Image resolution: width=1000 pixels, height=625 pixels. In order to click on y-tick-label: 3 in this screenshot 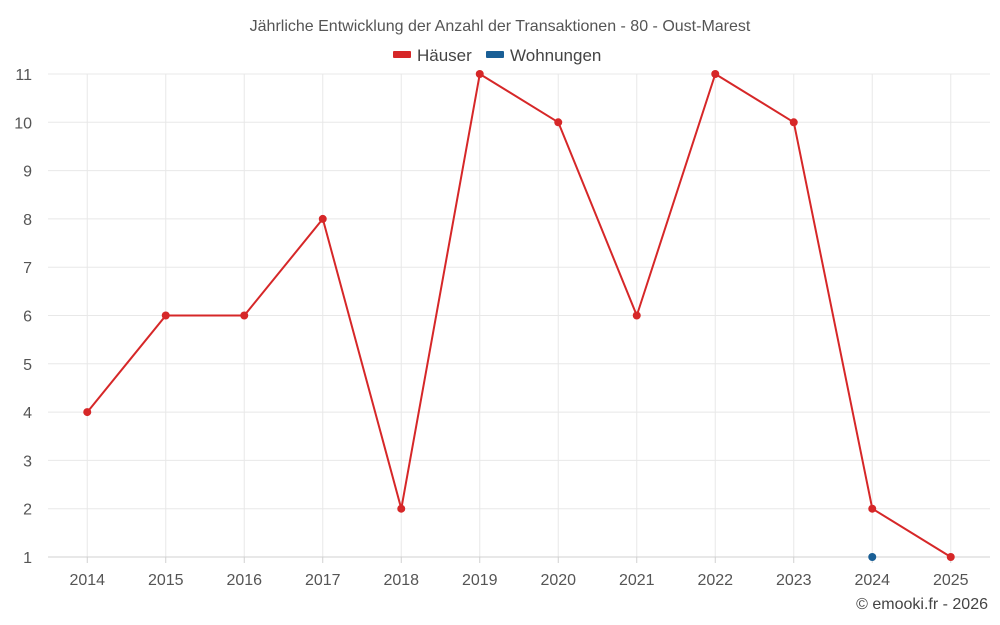, I will do `click(27, 461)`.